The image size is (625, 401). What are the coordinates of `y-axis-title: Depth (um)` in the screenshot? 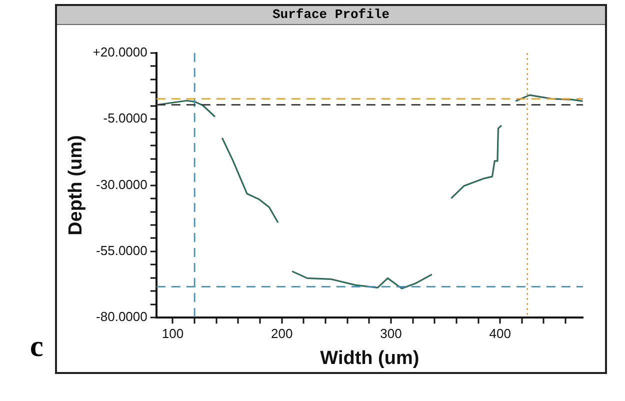 It's located at (76, 185).